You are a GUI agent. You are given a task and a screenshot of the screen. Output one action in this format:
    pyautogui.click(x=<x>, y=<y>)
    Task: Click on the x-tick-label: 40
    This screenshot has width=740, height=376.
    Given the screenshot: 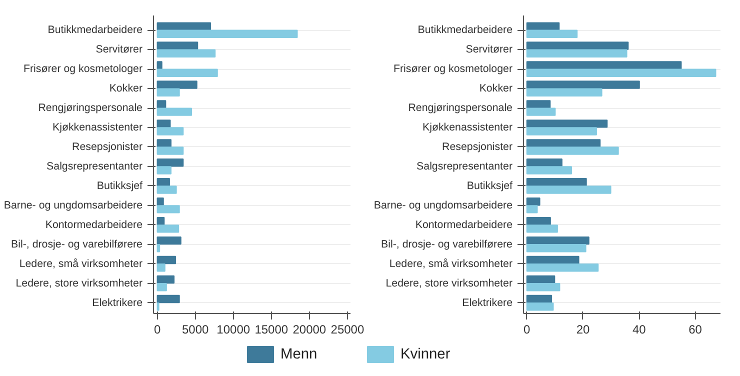 What is the action you would take?
    pyautogui.click(x=639, y=329)
    